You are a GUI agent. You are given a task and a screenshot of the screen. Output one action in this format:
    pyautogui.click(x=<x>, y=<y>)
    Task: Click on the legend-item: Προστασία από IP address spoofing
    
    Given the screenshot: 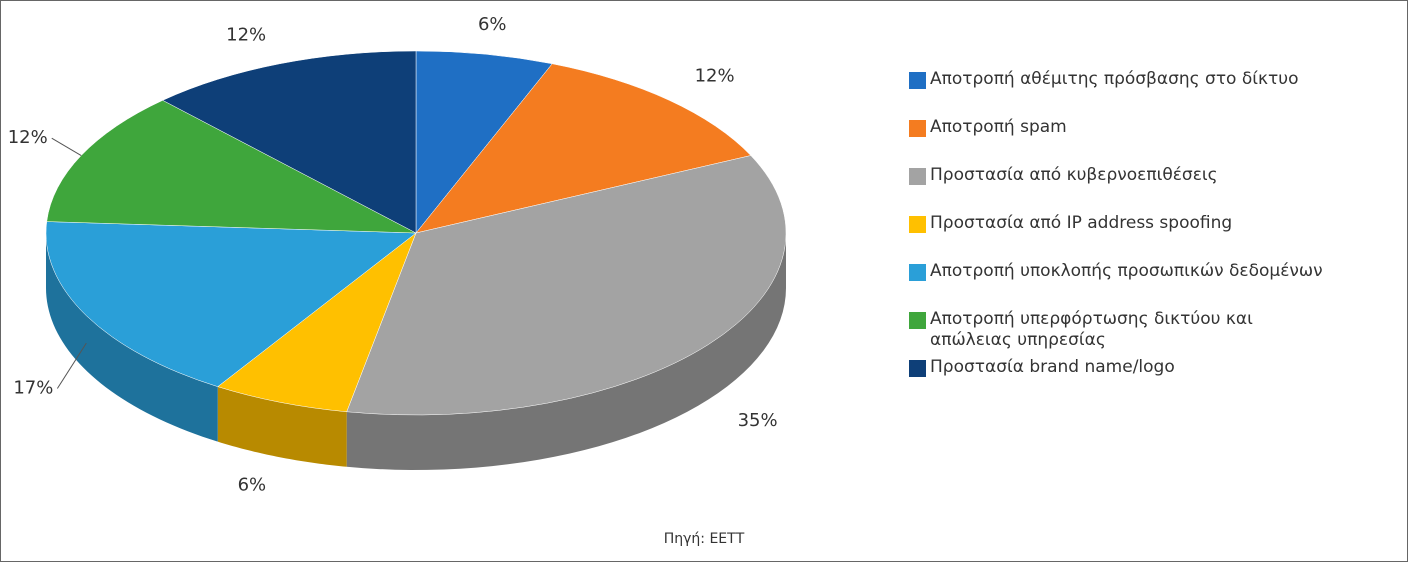 What is the action you would take?
    pyautogui.click(x=1129, y=237)
    